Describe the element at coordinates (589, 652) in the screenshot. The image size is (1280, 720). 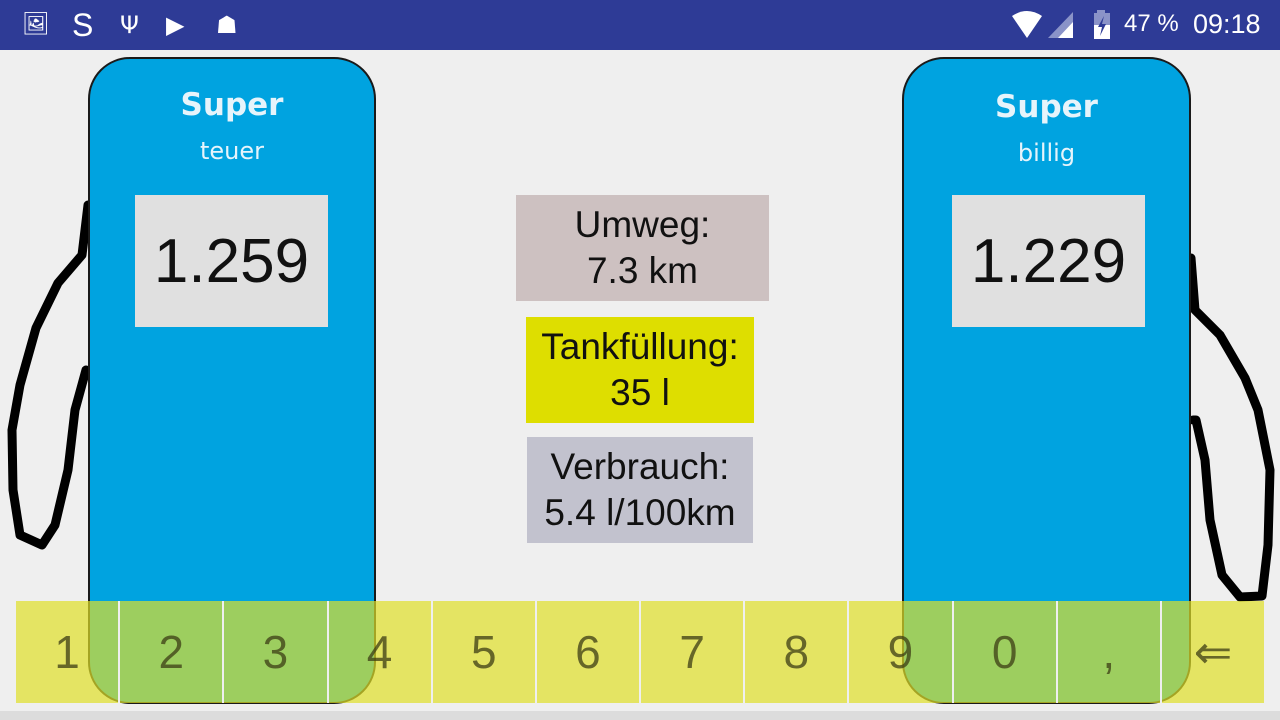
I see `key-6: 6` at that location.